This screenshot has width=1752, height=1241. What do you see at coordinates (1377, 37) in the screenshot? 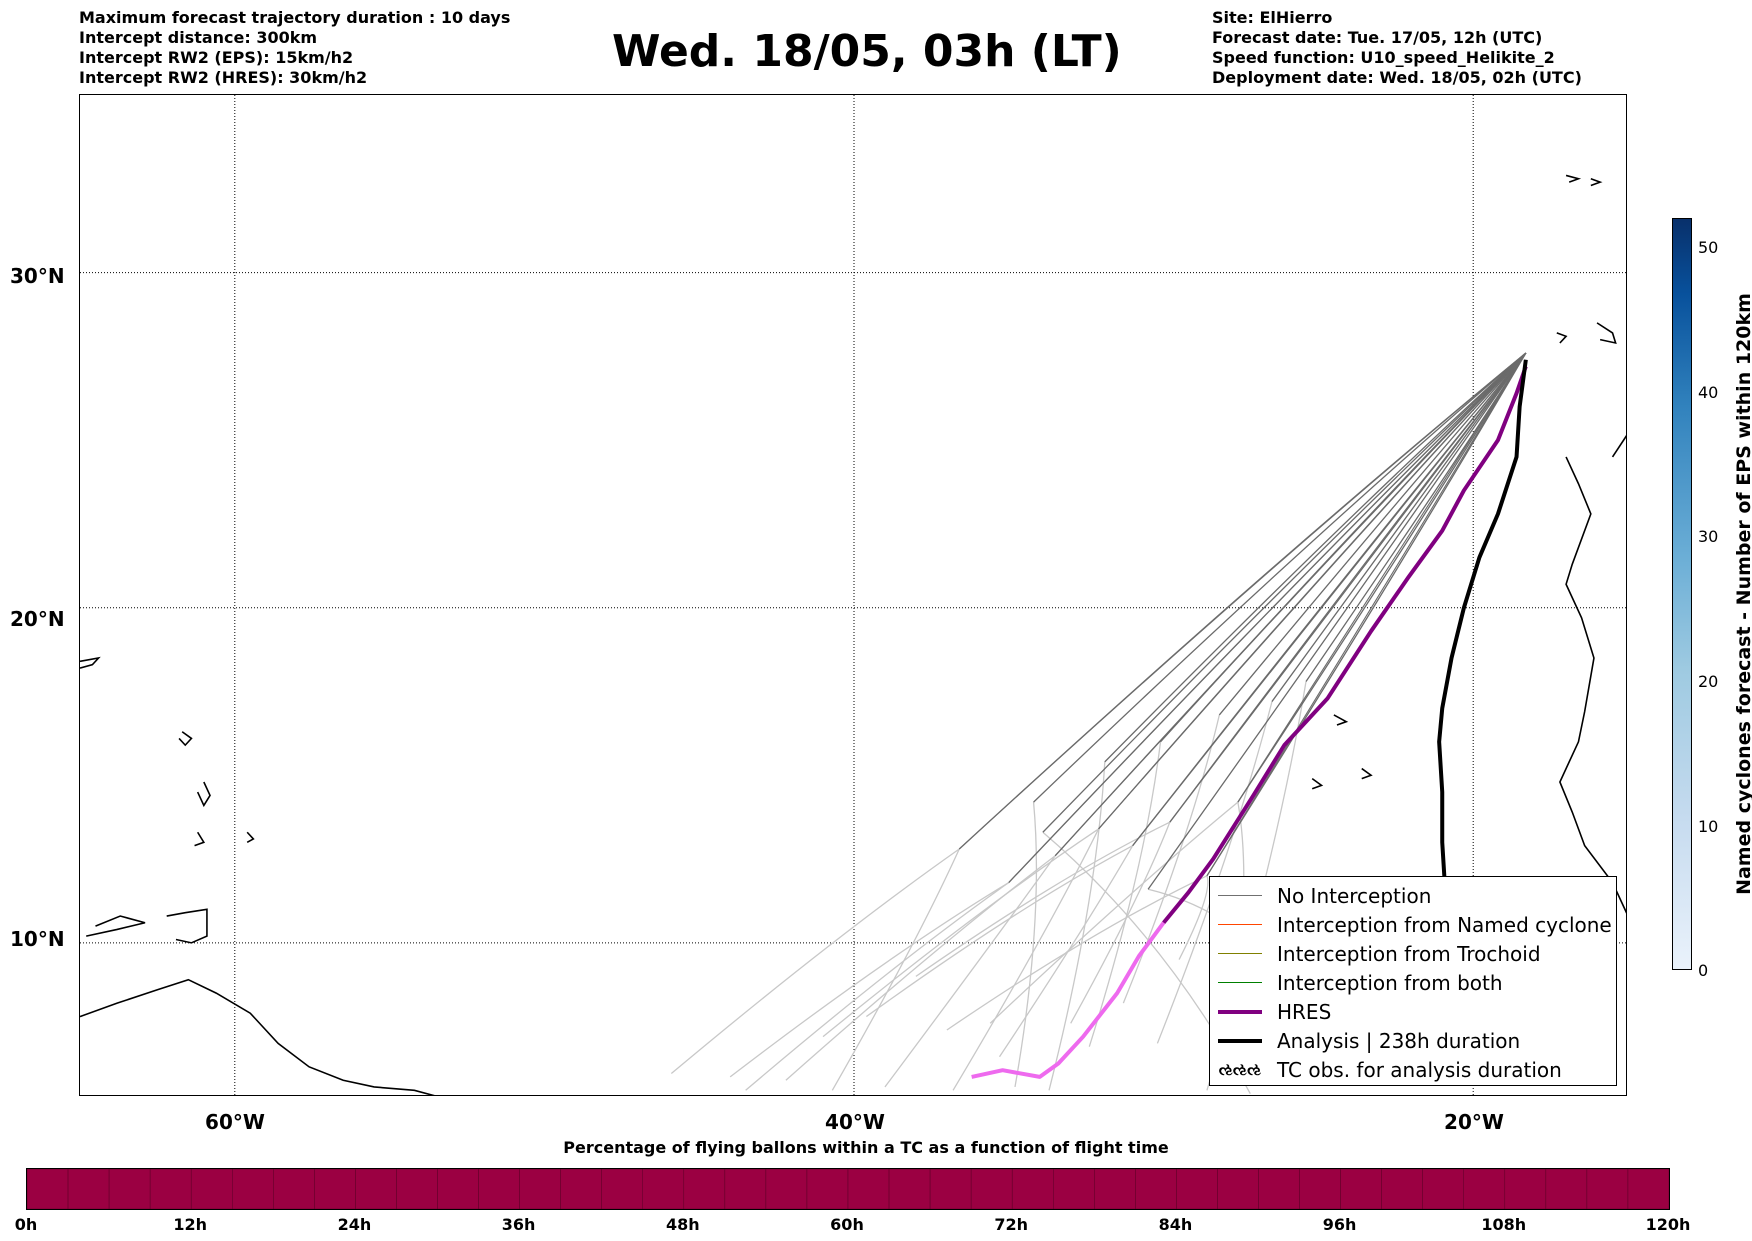
I see `info-line: Forecast date: Tue. 17/05, 12h (UTC)` at bounding box center [1377, 37].